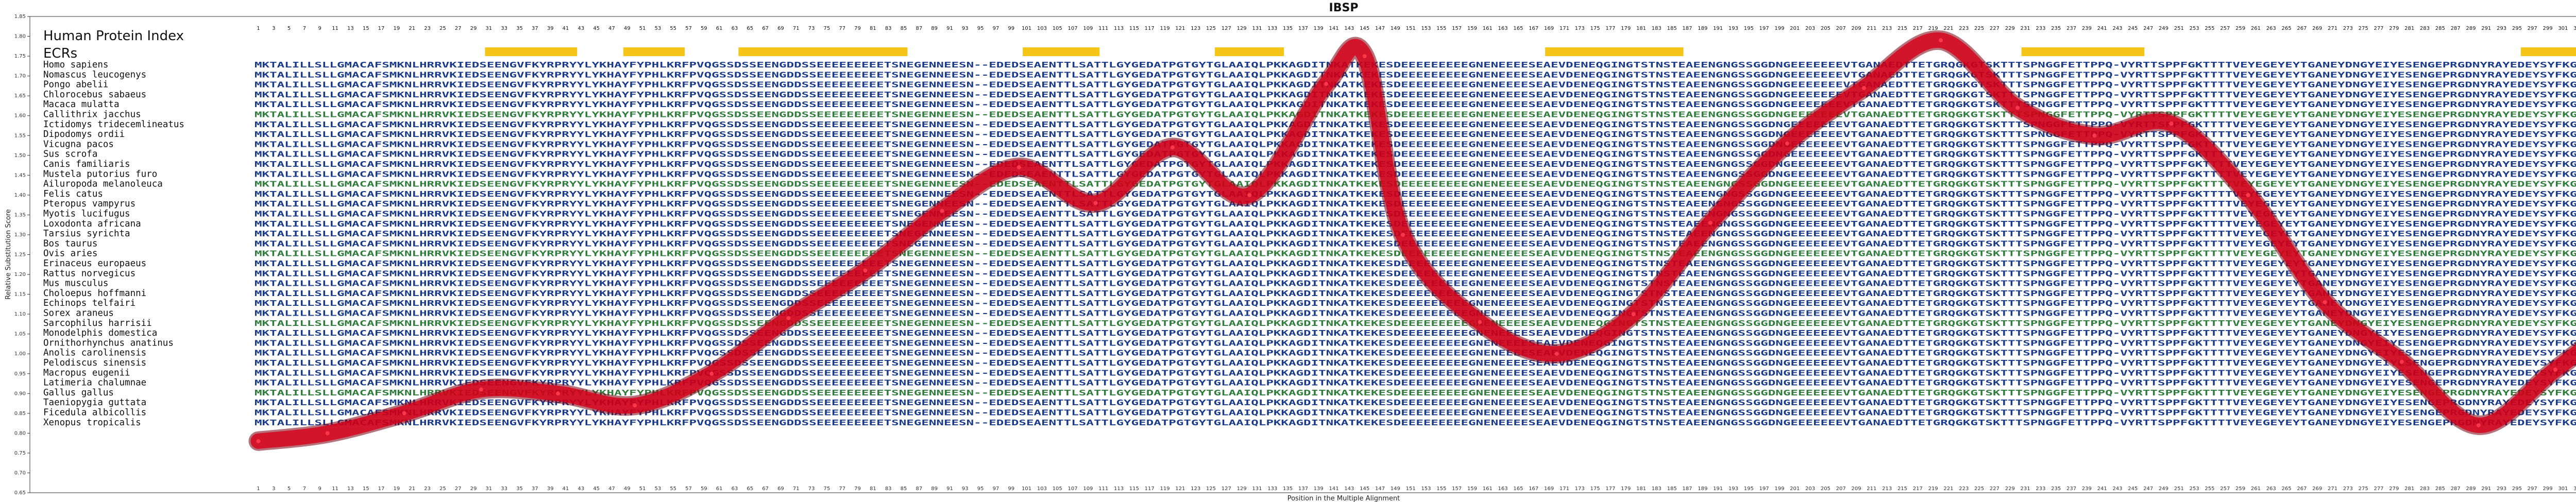  I want to click on x-tick-label: 115, so click(1134, 489).